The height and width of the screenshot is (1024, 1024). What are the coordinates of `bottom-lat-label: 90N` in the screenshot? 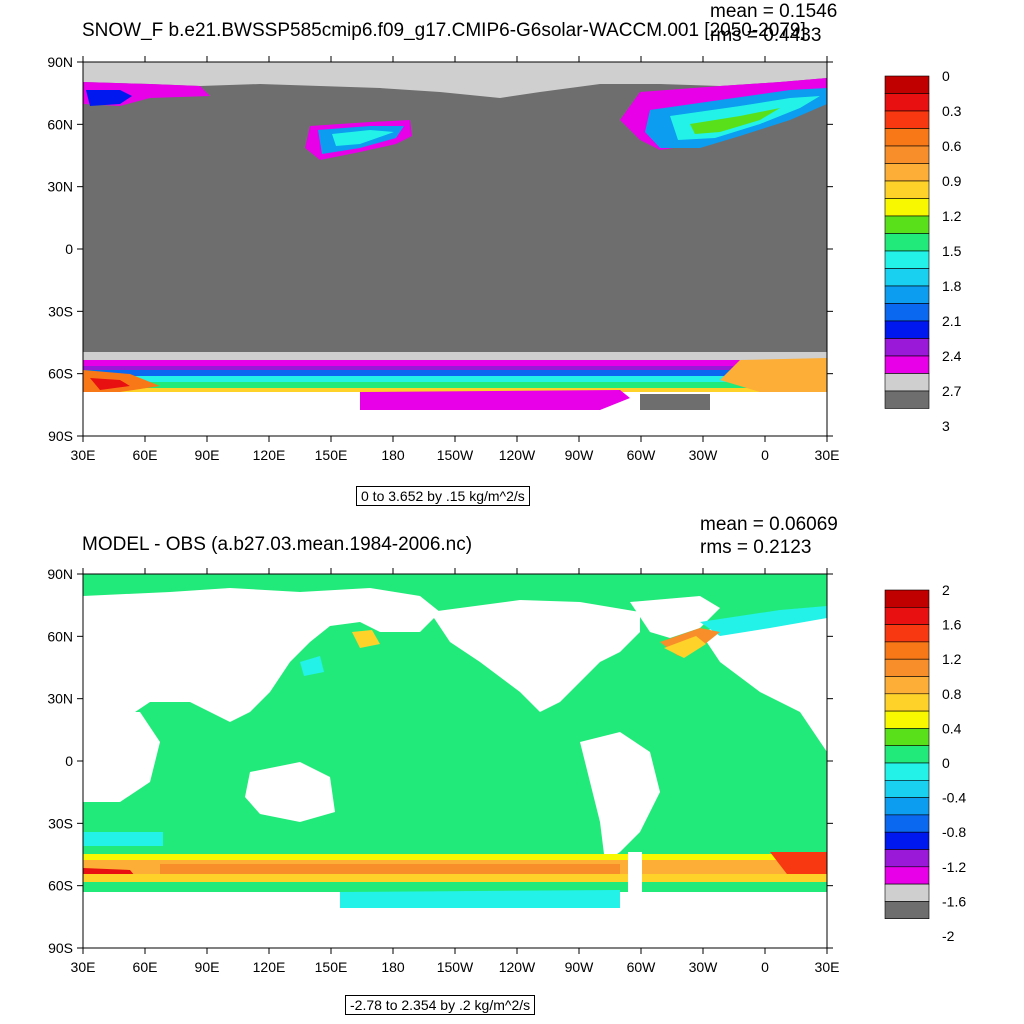 It's located at (60, 574).